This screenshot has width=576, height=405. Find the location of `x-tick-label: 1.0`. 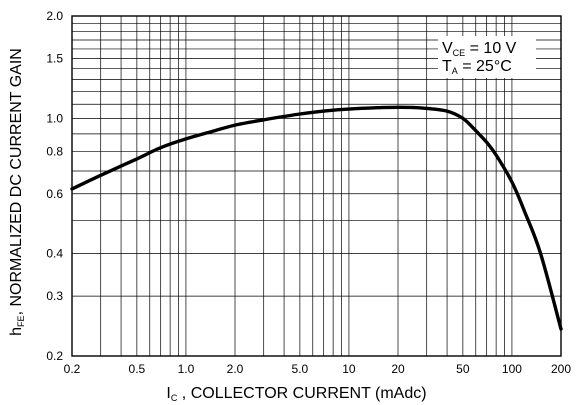

x-tick-label: 1.0 is located at coordinates (186, 369).